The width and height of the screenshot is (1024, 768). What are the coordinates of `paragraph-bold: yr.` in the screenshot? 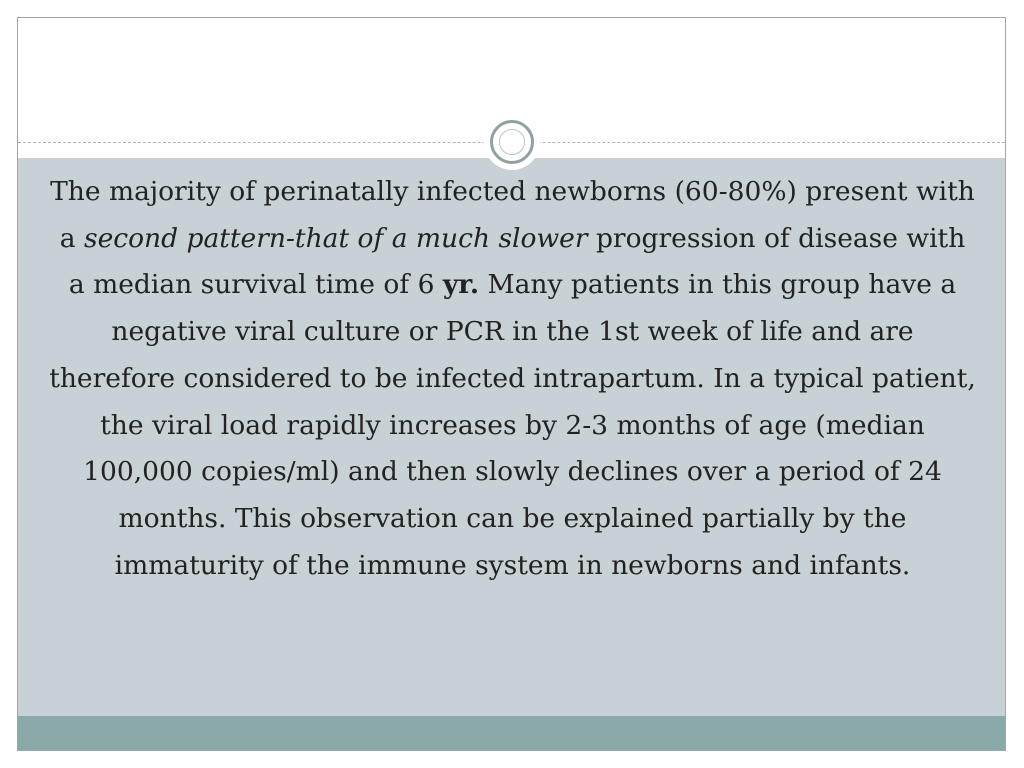 It's located at (461, 285).